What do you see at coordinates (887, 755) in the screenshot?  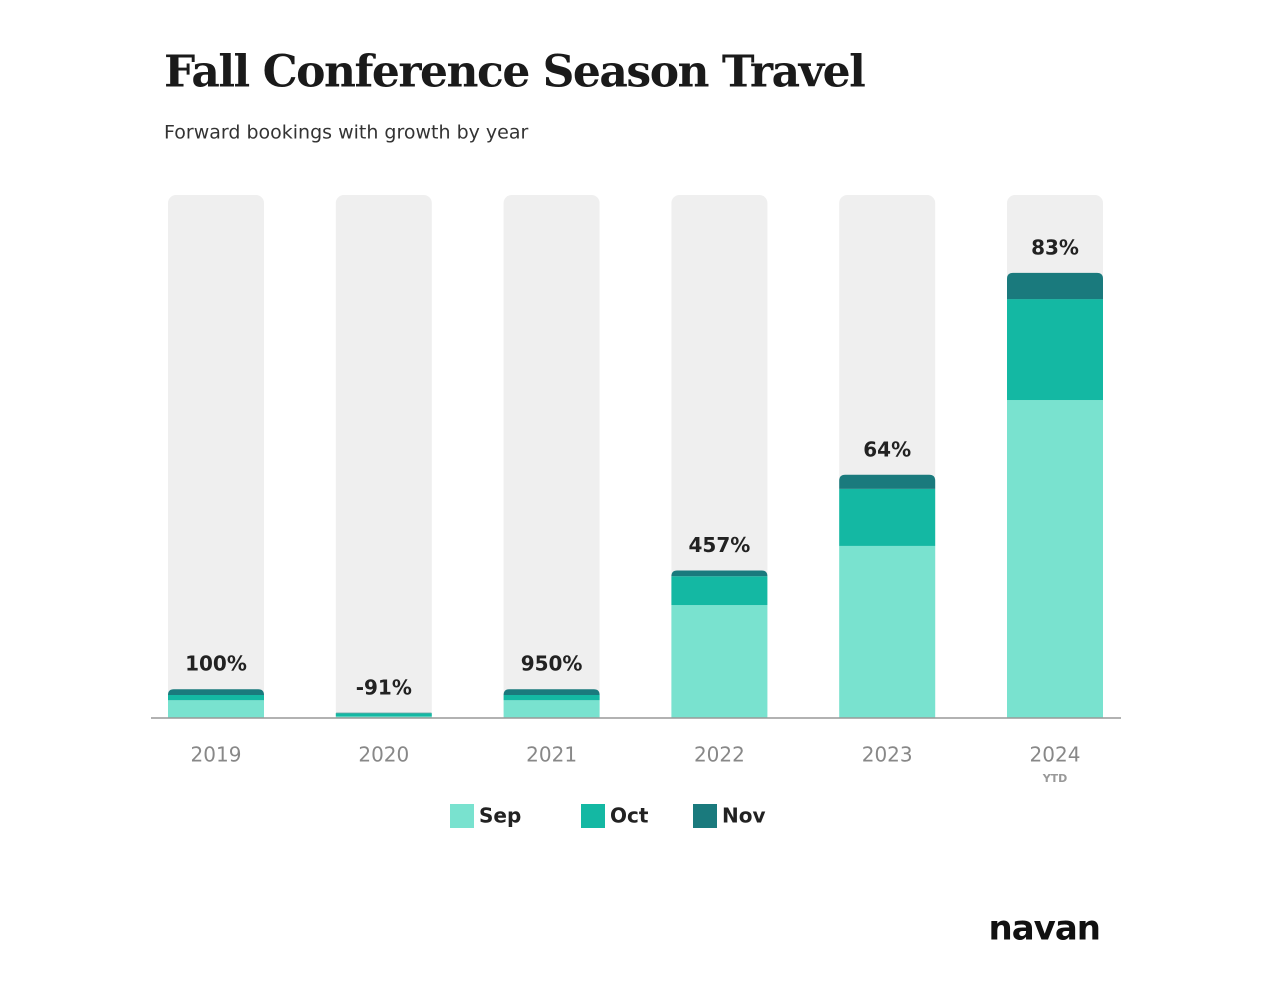 I see `x-tick-label: 2023` at bounding box center [887, 755].